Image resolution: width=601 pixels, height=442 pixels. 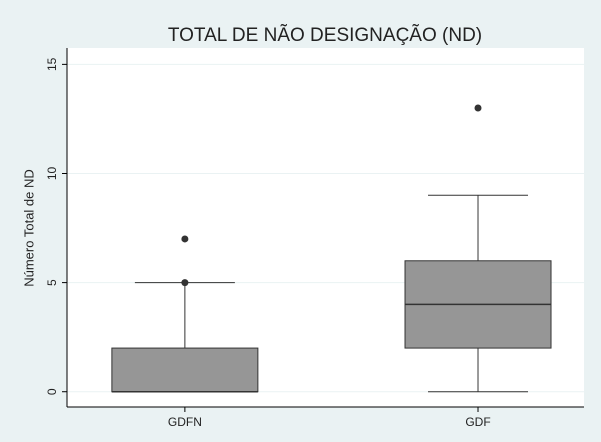 What do you see at coordinates (52, 391) in the screenshot?
I see `y-tick-label: 0` at bounding box center [52, 391].